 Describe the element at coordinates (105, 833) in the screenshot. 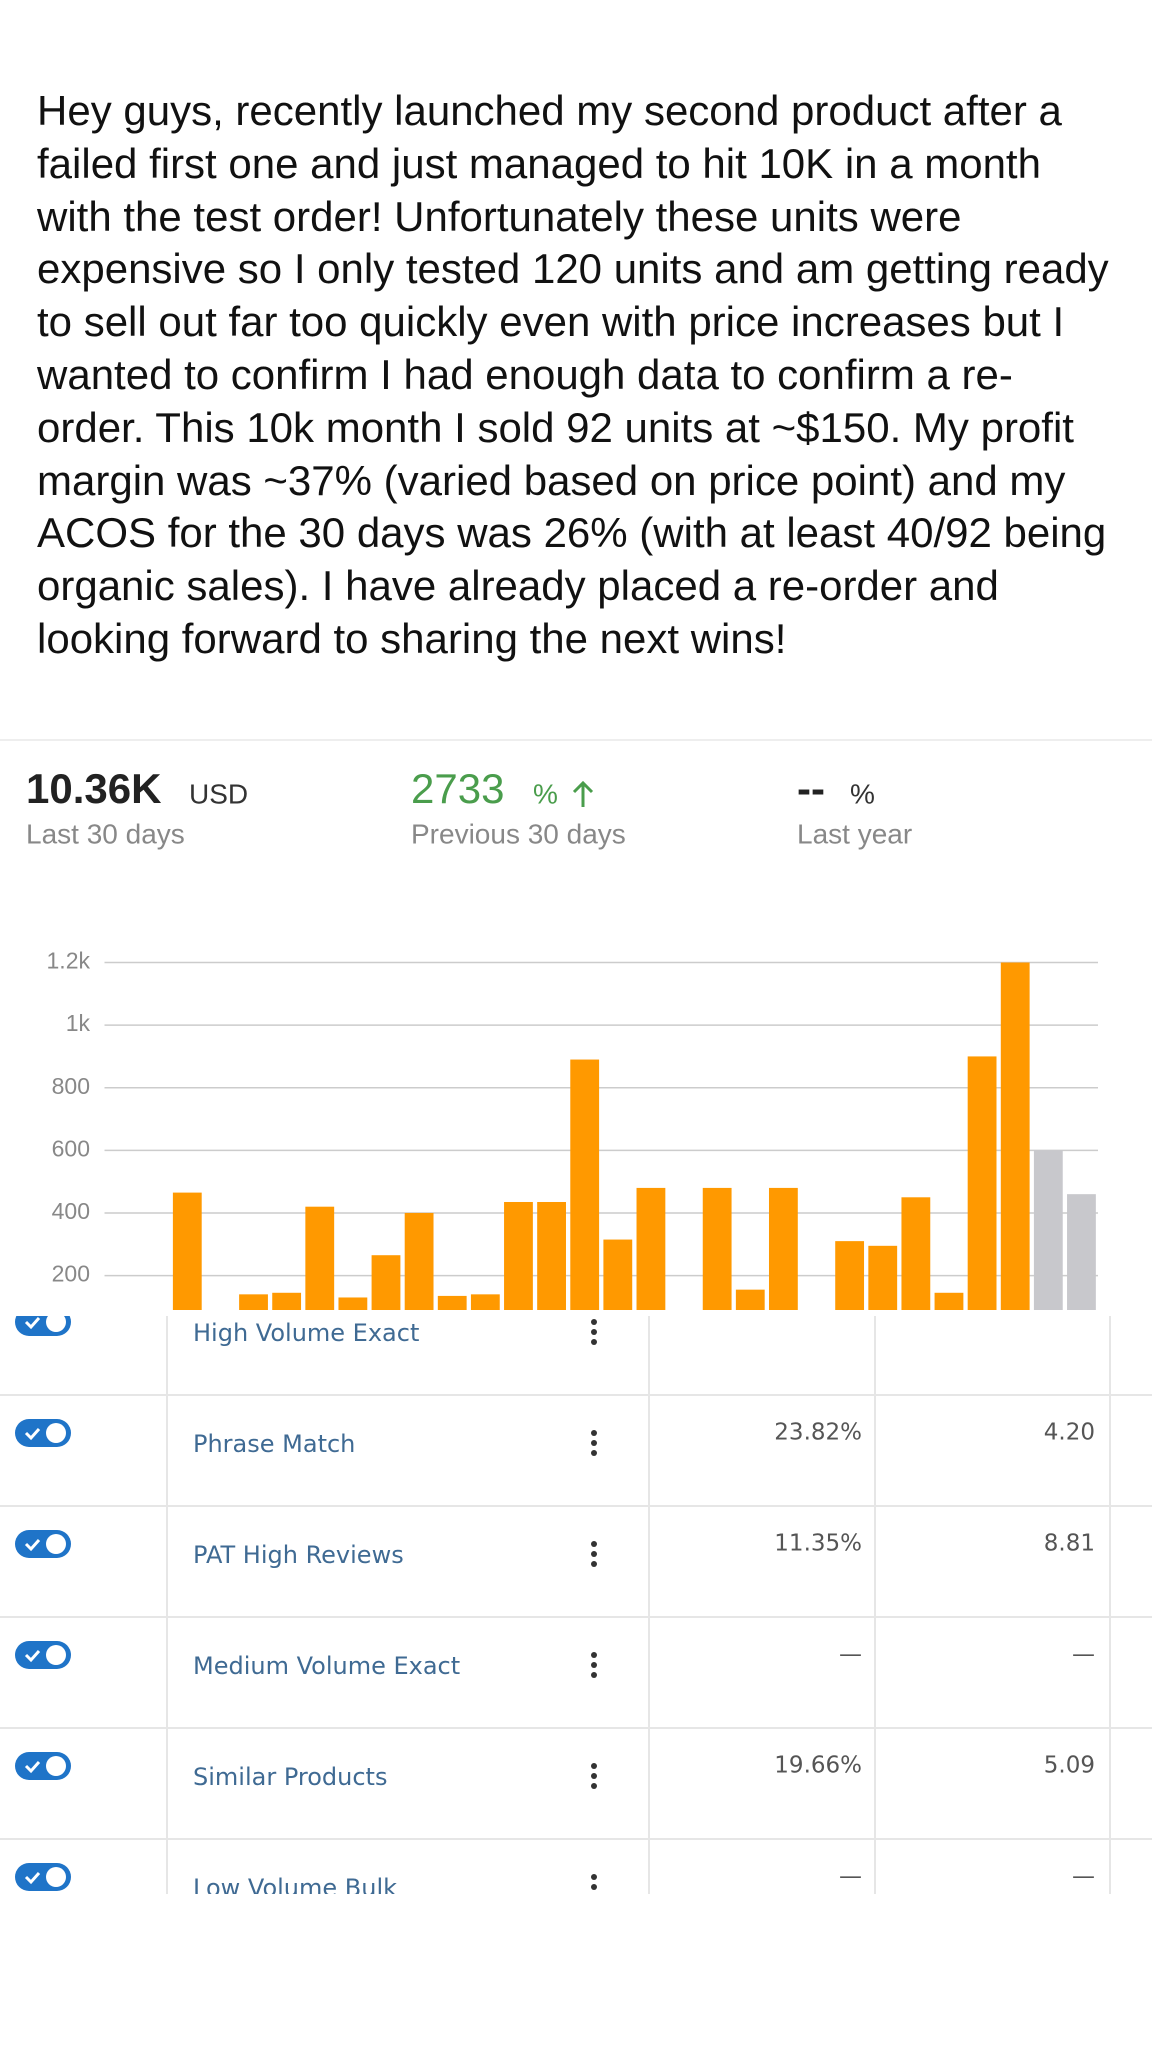

I see `stat-label: Last 30 days` at that location.